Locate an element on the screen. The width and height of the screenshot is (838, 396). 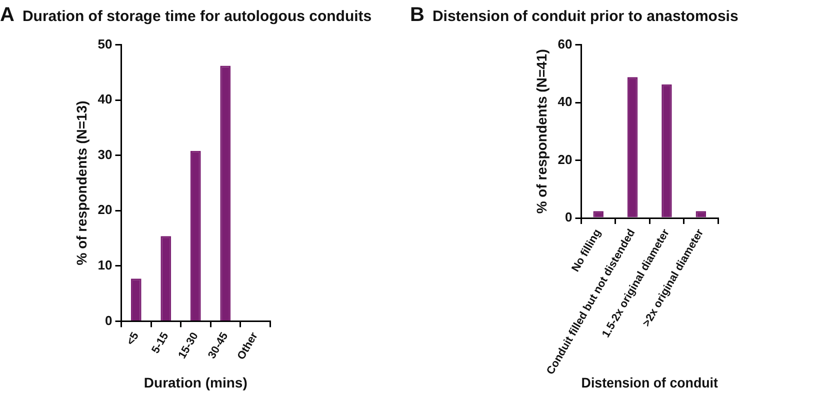
x-tick-label: <5 is located at coordinates (133, 339).